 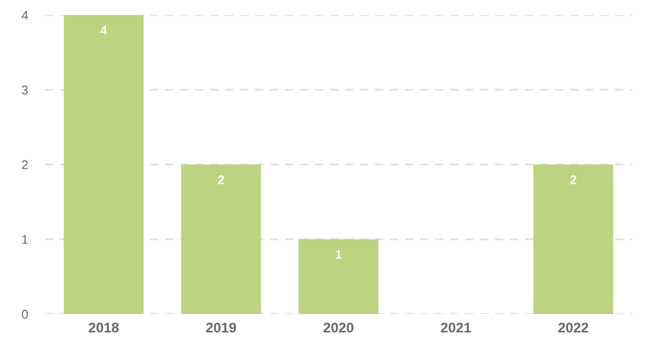 What do you see at coordinates (25, 239) in the screenshot?
I see `y-tick-label: 1` at bounding box center [25, 239].